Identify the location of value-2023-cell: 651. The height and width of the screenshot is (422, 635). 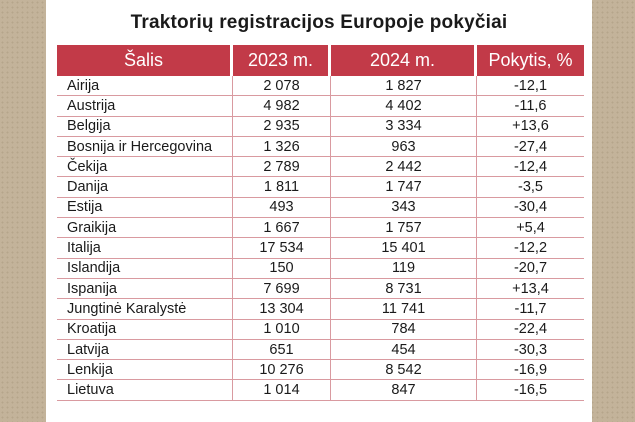
(282, 349).